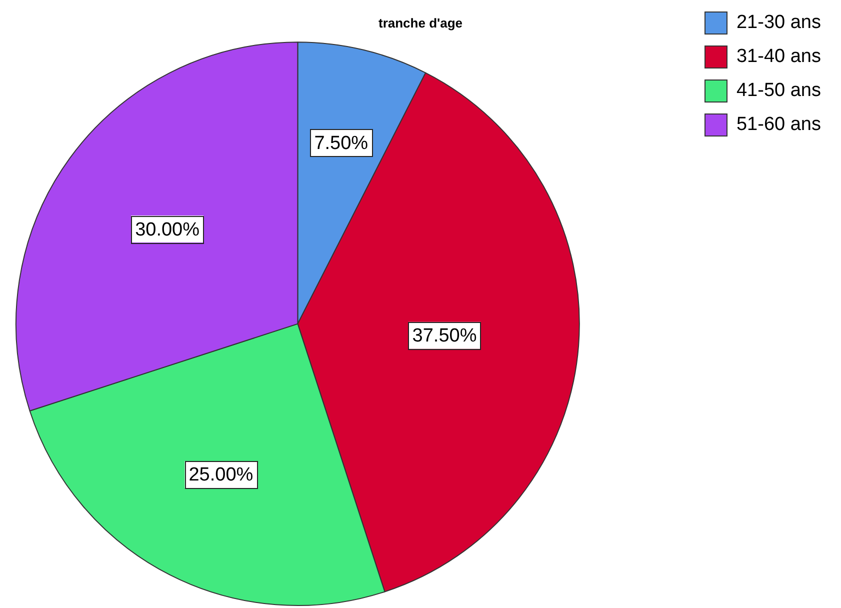 Image resolution: width=841 pixels, height=608 pixels. What do you see at coordinates (779, 91) in the screenshot?
I see `legend-label: 41-50 ans` at bounding box center [779, 91].